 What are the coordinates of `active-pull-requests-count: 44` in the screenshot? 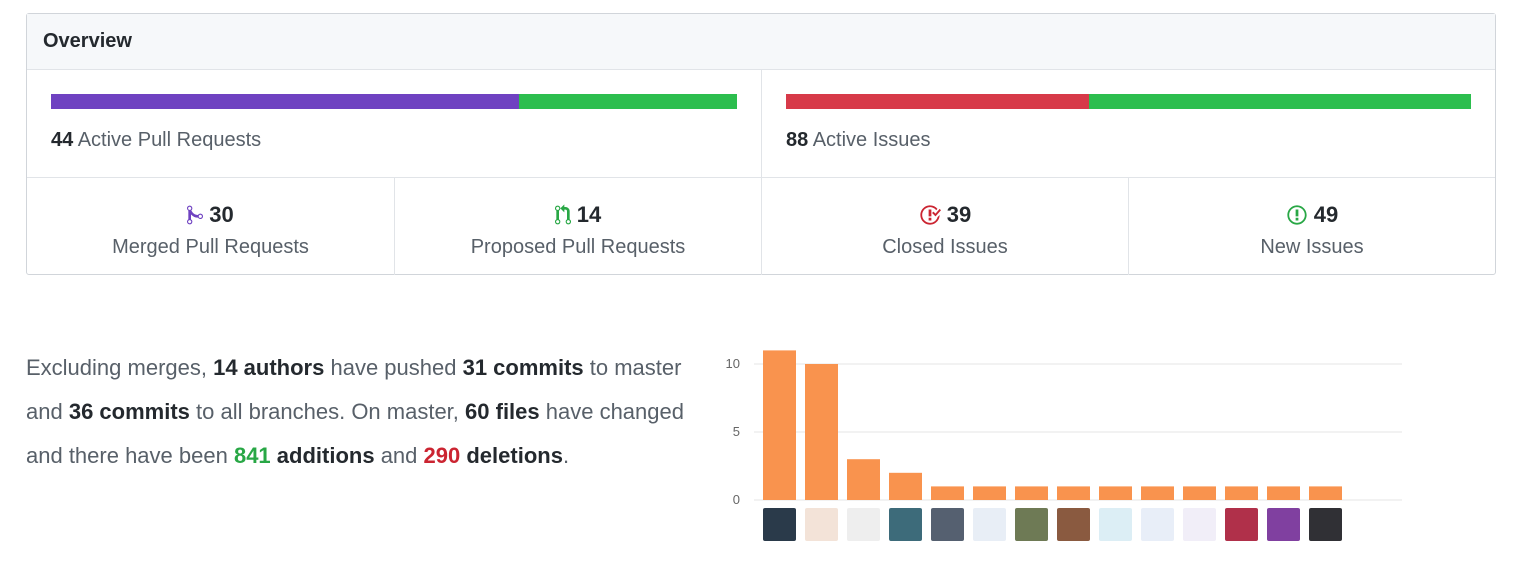 It's located at (62, 140).